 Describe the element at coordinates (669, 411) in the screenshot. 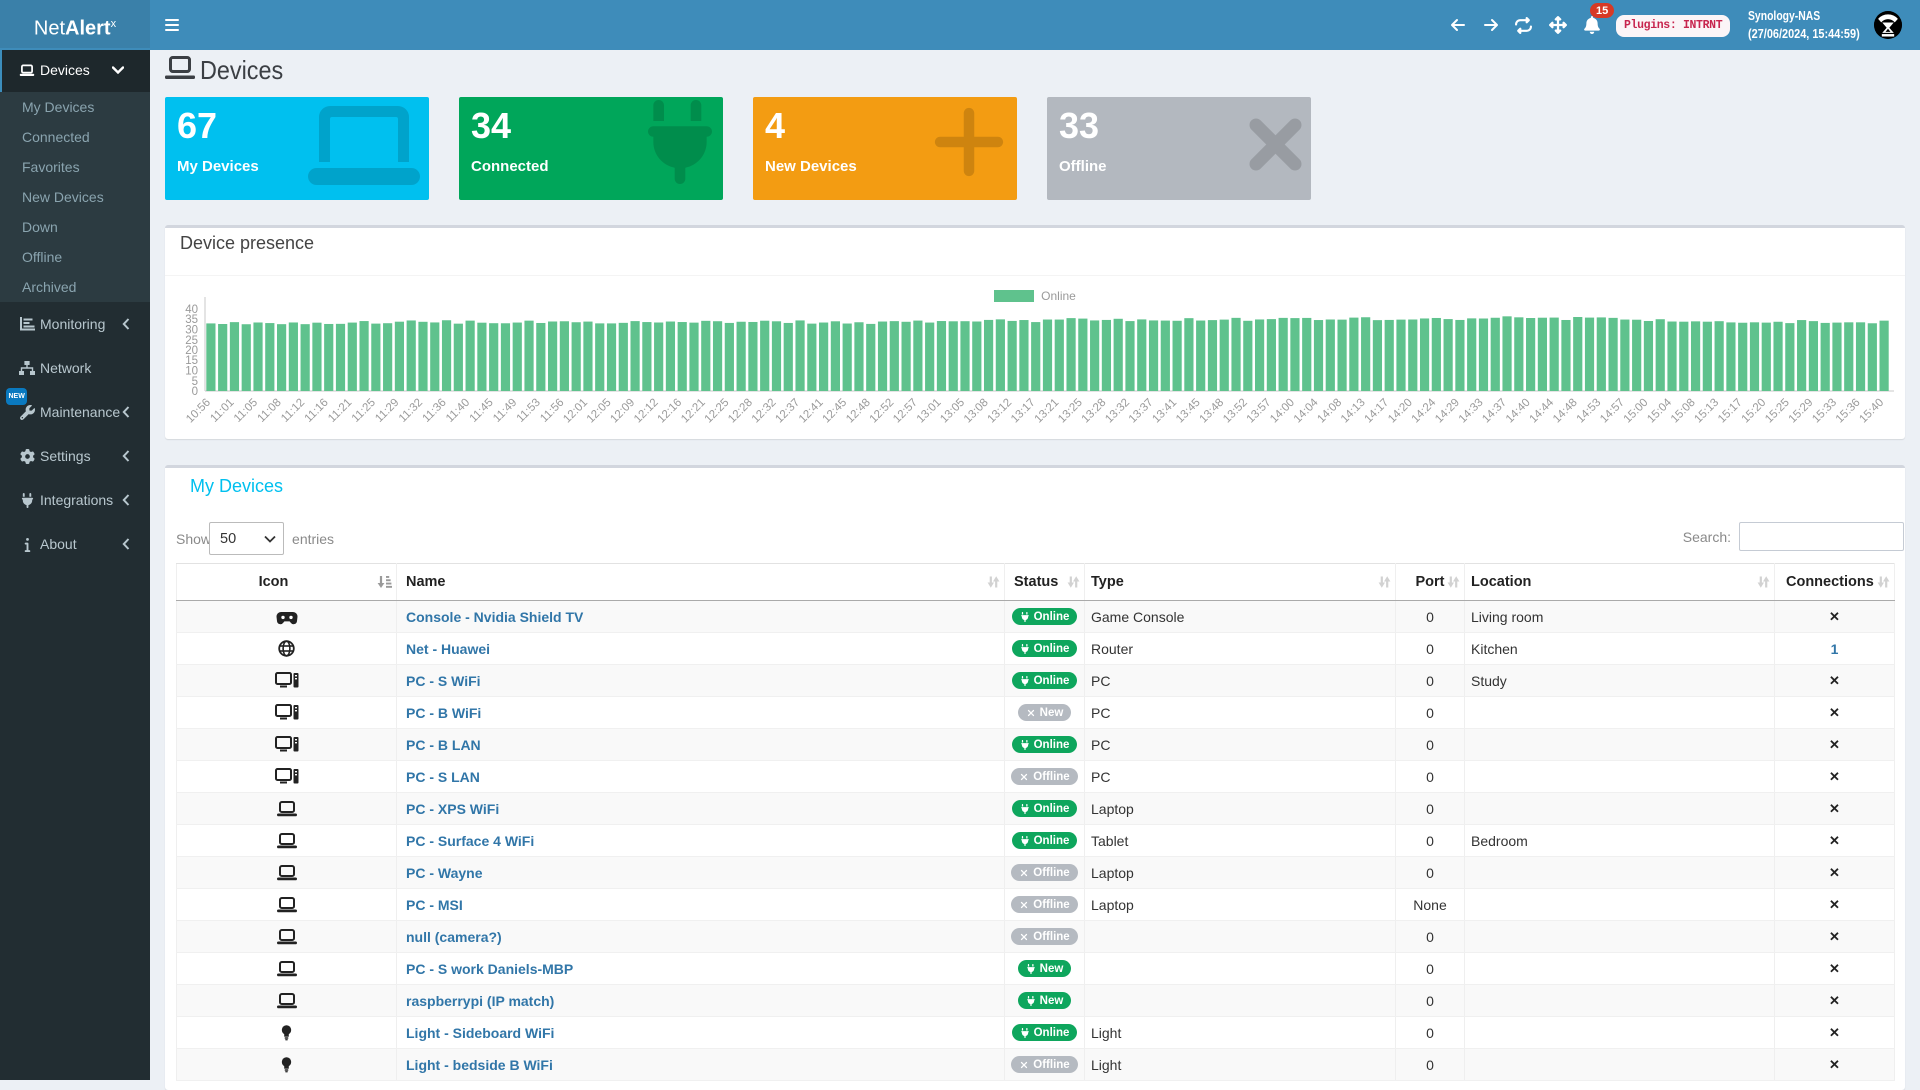

I see `svg-text: 12:16` at that location.